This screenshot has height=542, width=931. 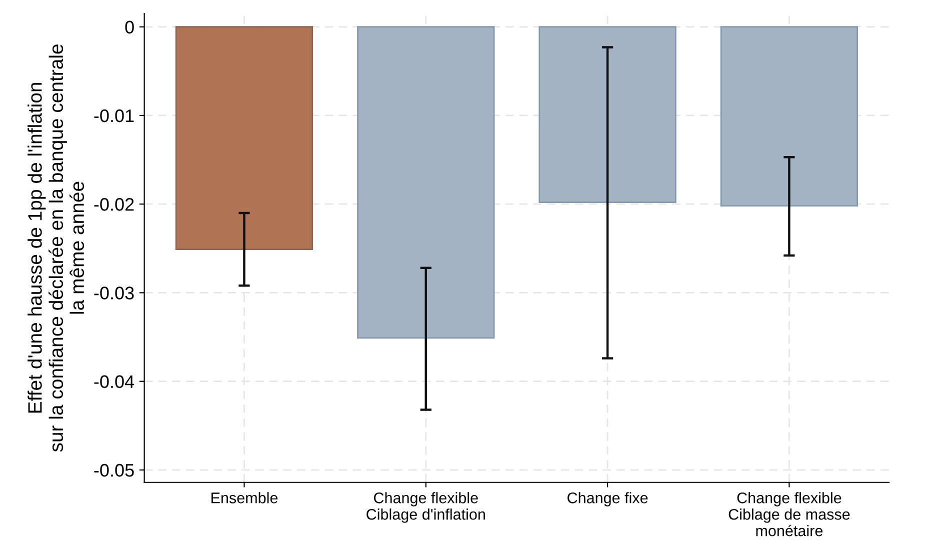 I want to click on y-tick-label: -0.04, so click(x=114, y=381).